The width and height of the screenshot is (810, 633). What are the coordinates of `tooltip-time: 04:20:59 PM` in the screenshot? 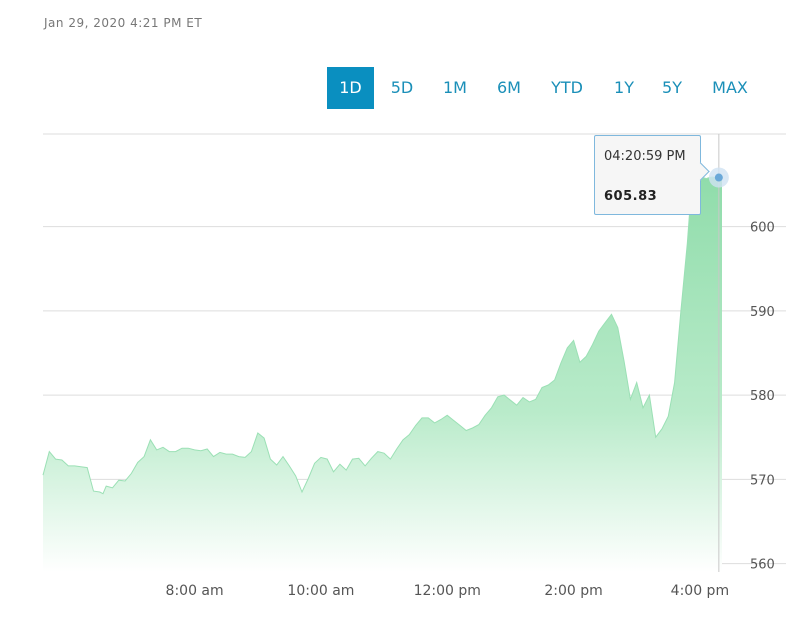 It's located at (645, 156).